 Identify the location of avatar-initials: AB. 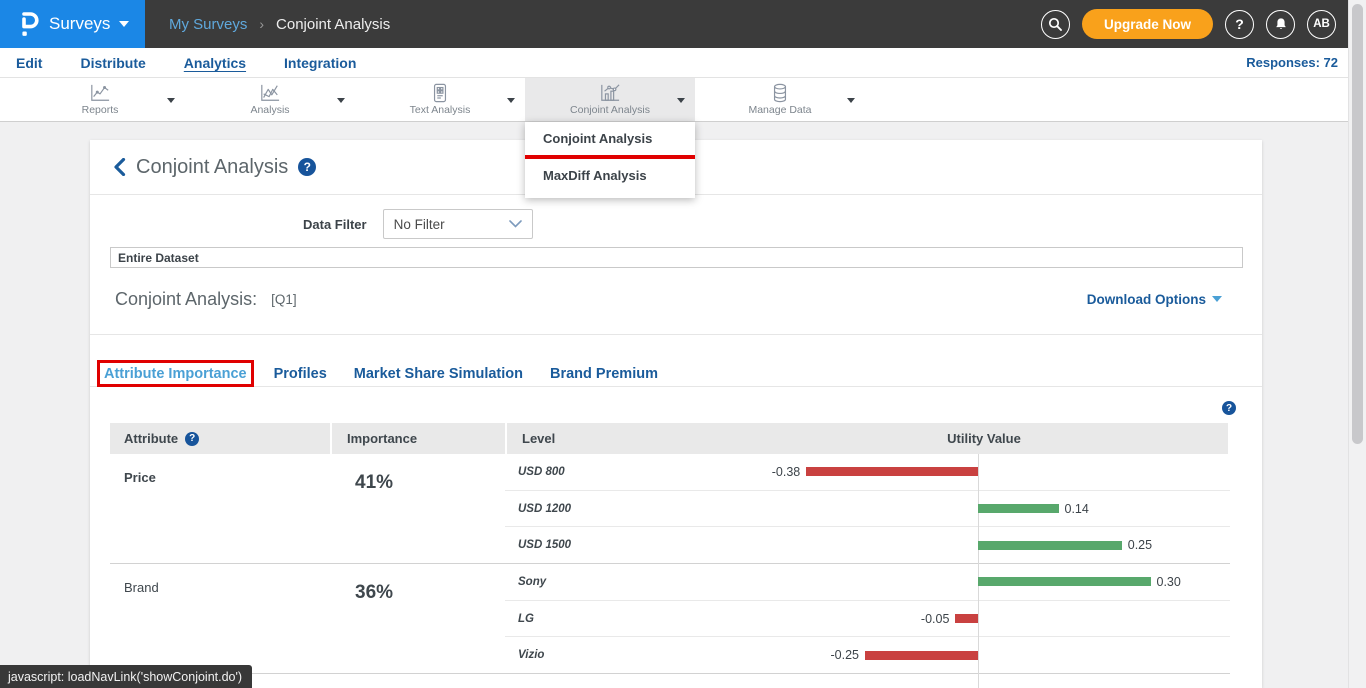
(1321, 24).